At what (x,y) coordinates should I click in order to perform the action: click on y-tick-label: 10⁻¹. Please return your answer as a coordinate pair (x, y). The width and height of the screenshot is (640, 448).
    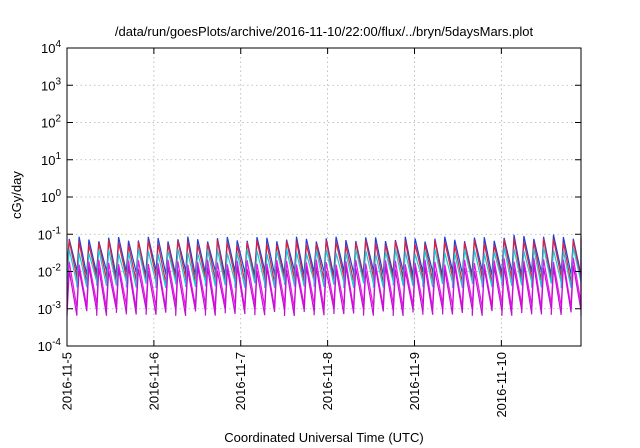
    Looking at the image, I should click on (50, 233).